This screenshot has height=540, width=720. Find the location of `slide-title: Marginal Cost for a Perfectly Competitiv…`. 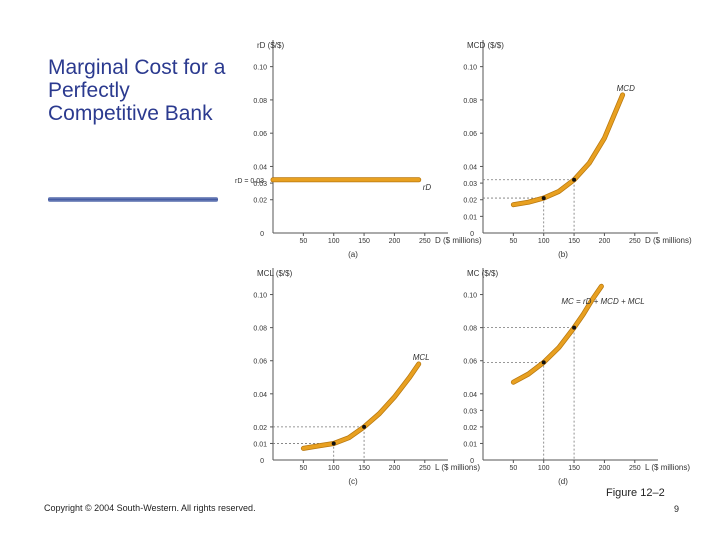

slide-title: Marginal Cost for a Perfectly Competitiv… is located at coordinates (137, 90).